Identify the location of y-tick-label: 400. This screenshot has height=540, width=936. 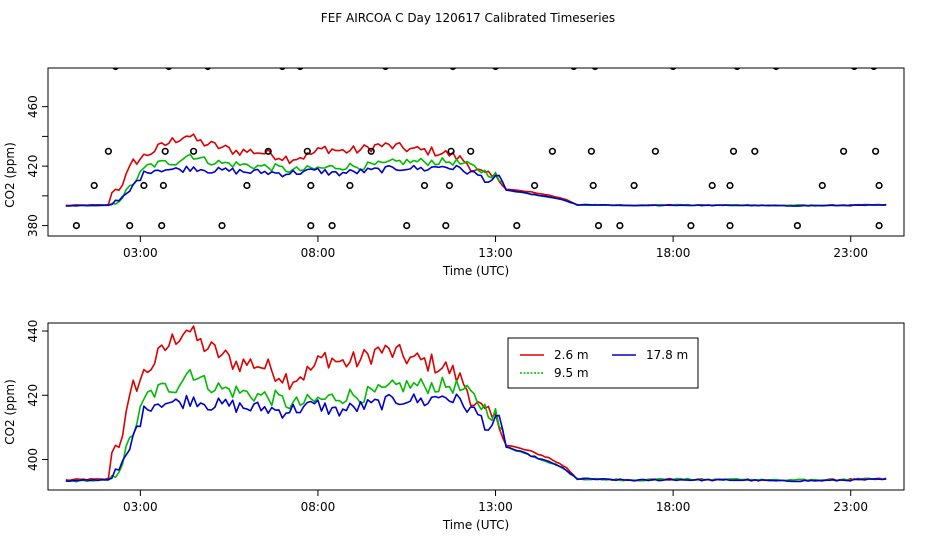
(33, 459).